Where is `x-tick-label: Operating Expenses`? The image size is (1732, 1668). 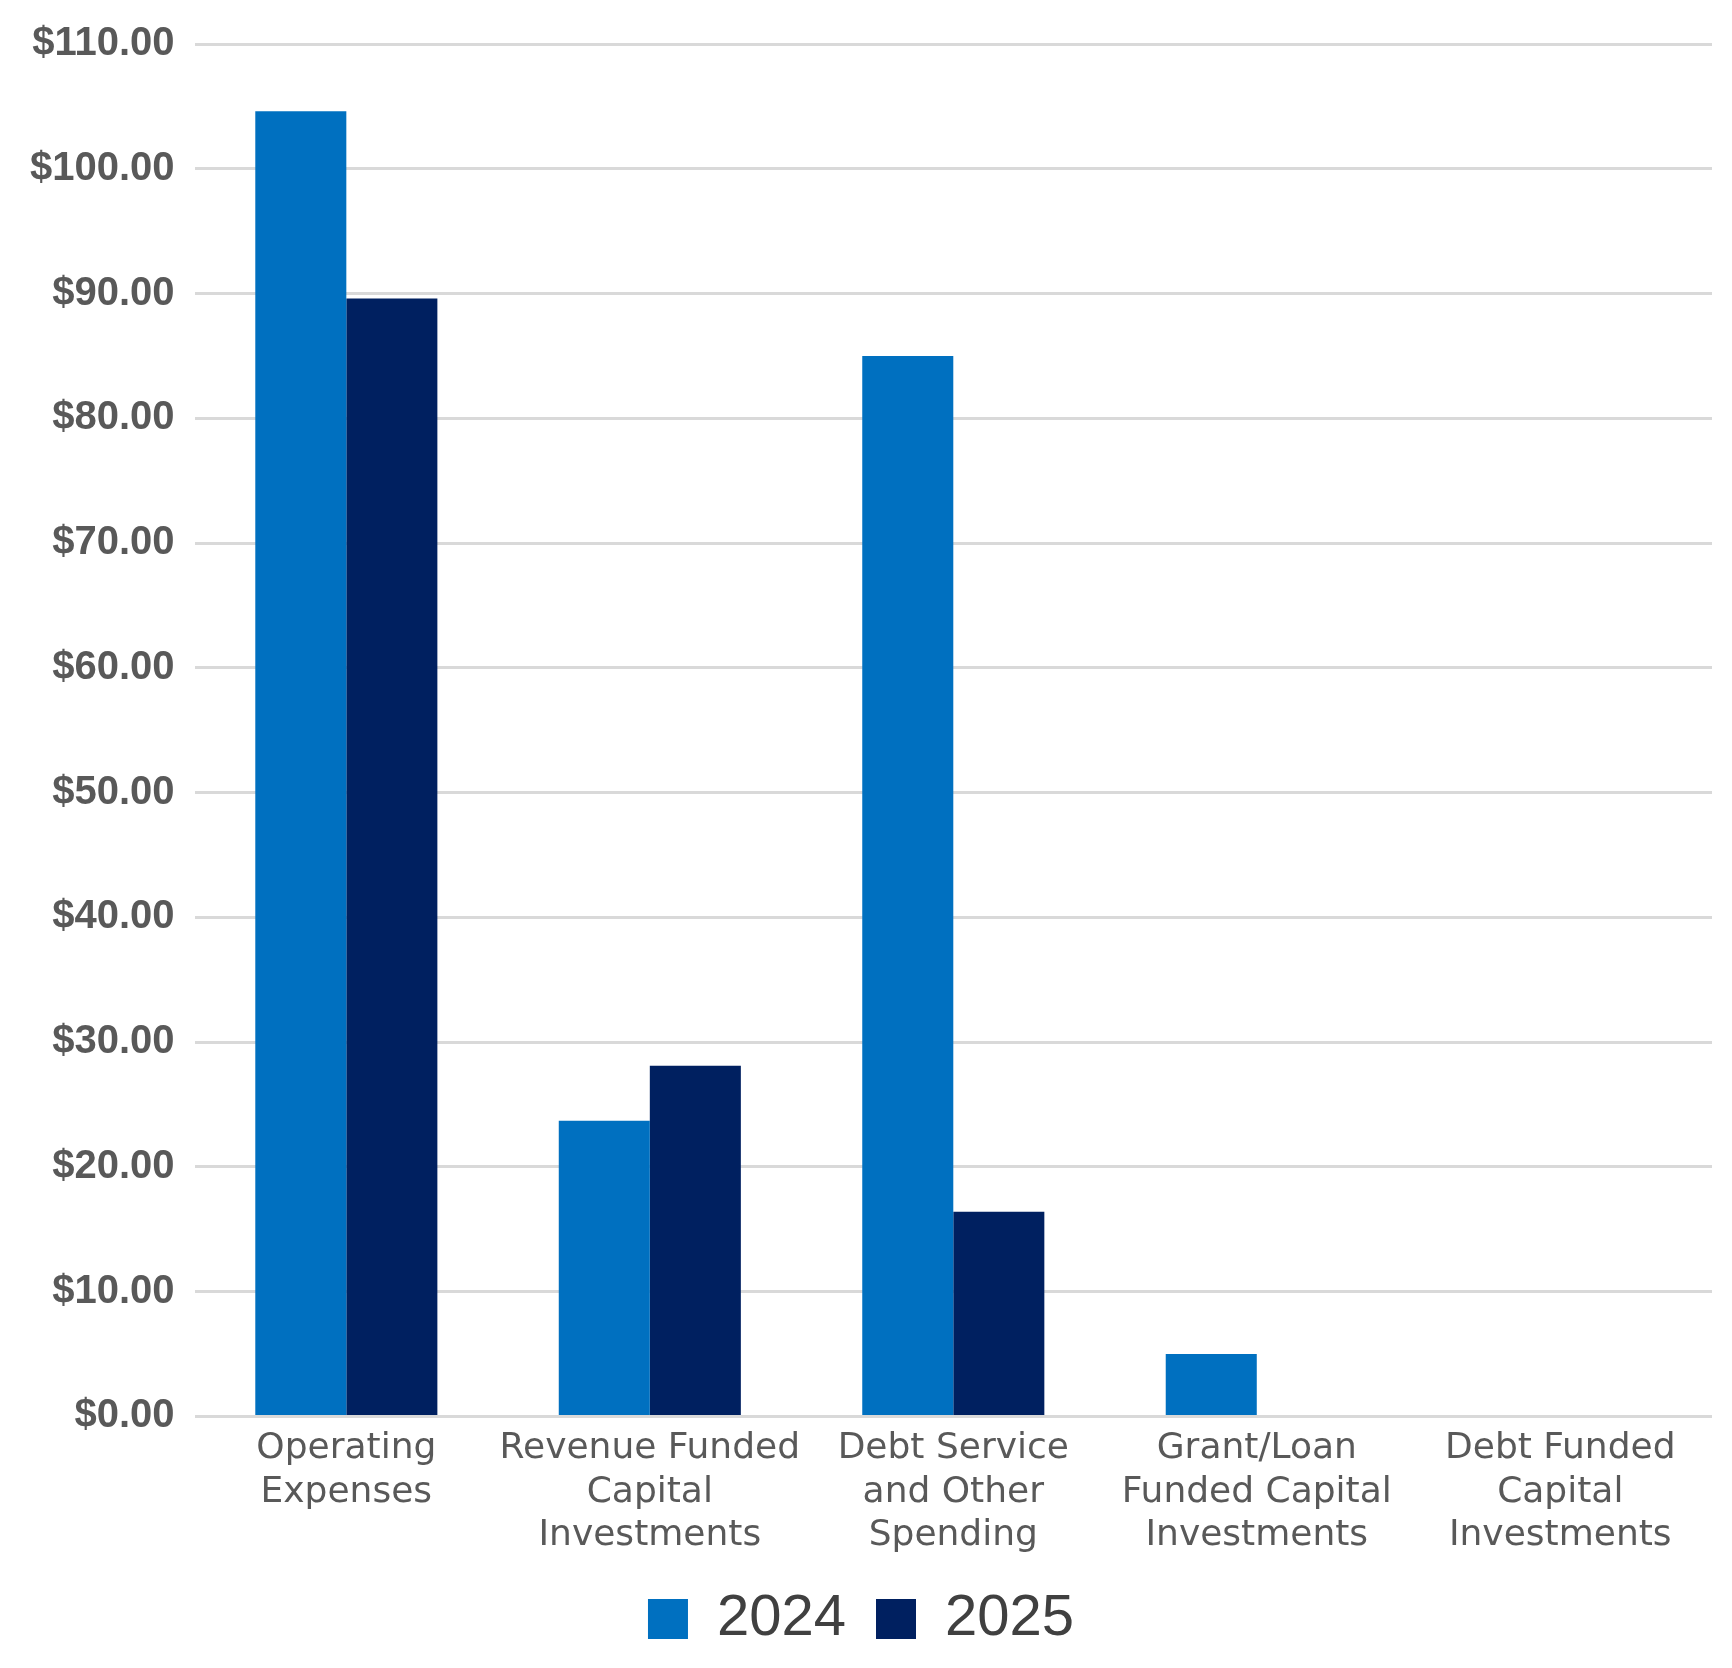 x-tick-label: Operating Expenses is located at coordinates (346, 1467).